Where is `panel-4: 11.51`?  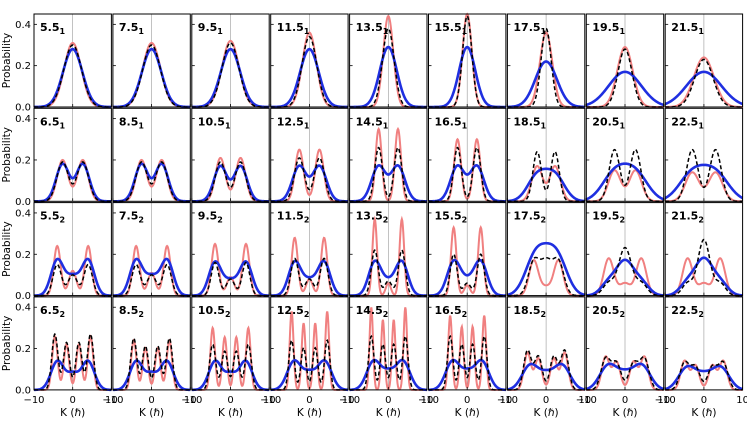
panel-4: 11.51 is located at coordinates (309, 61).